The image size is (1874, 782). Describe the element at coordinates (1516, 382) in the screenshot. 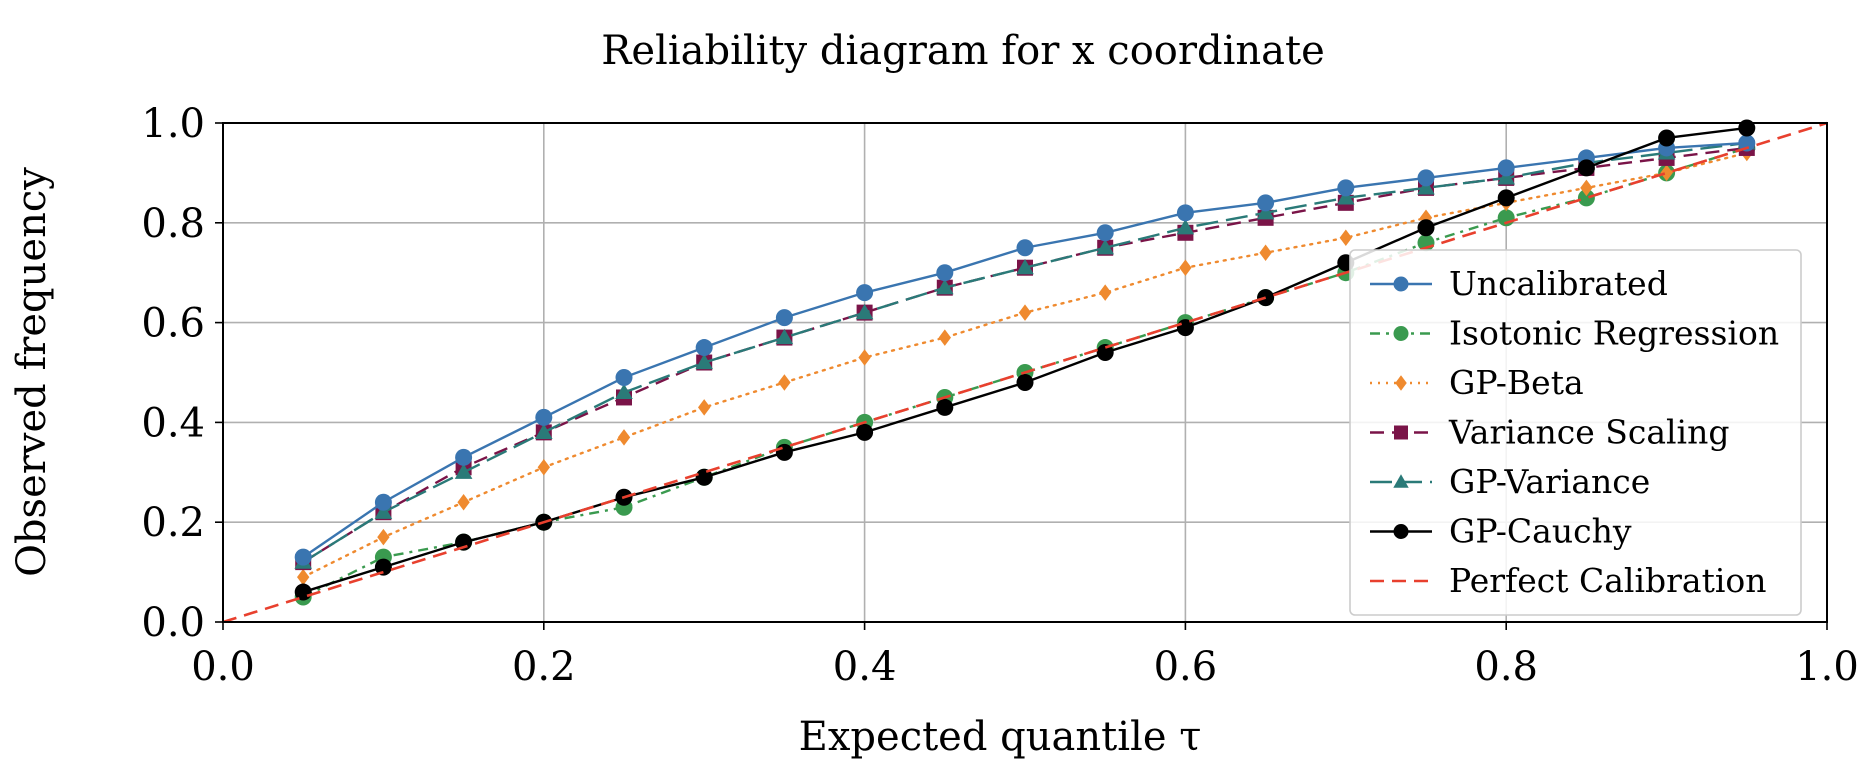

I see `legend-label: GP-Beta` at that location.